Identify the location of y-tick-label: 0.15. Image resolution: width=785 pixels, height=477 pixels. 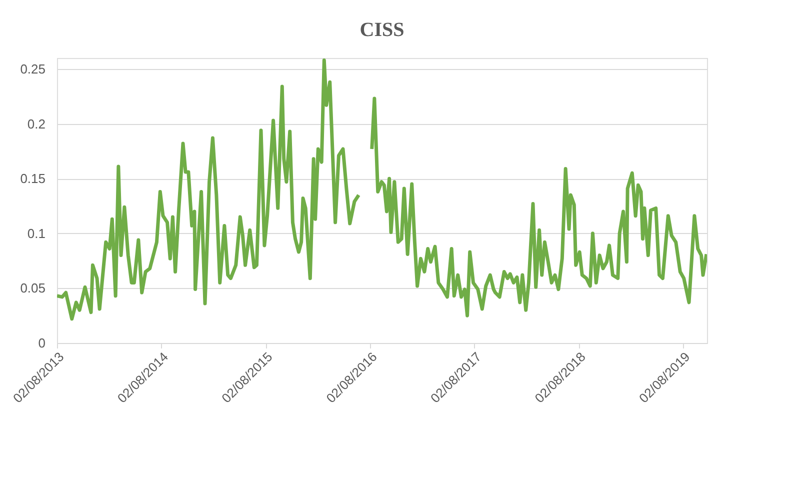
(33, 178).